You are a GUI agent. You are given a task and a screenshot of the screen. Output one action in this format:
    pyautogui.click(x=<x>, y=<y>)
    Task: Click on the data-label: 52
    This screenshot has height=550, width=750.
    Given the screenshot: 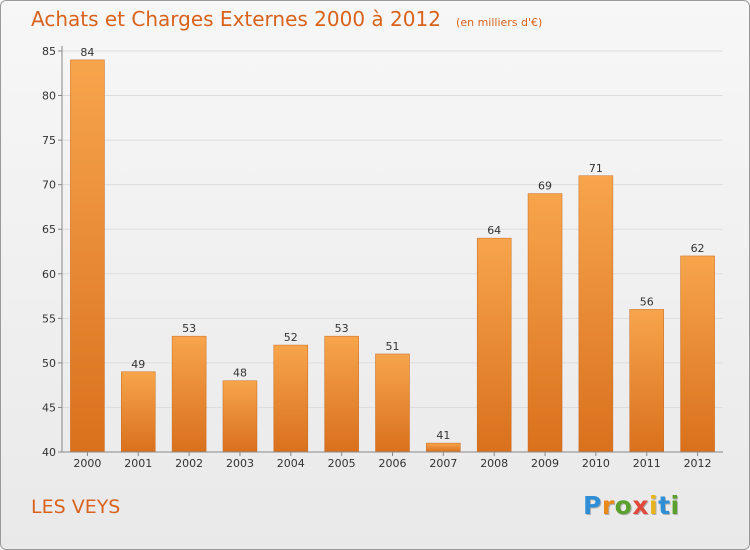 What is the action you would take?
    pyautogui.click(x=291, y=337)
    